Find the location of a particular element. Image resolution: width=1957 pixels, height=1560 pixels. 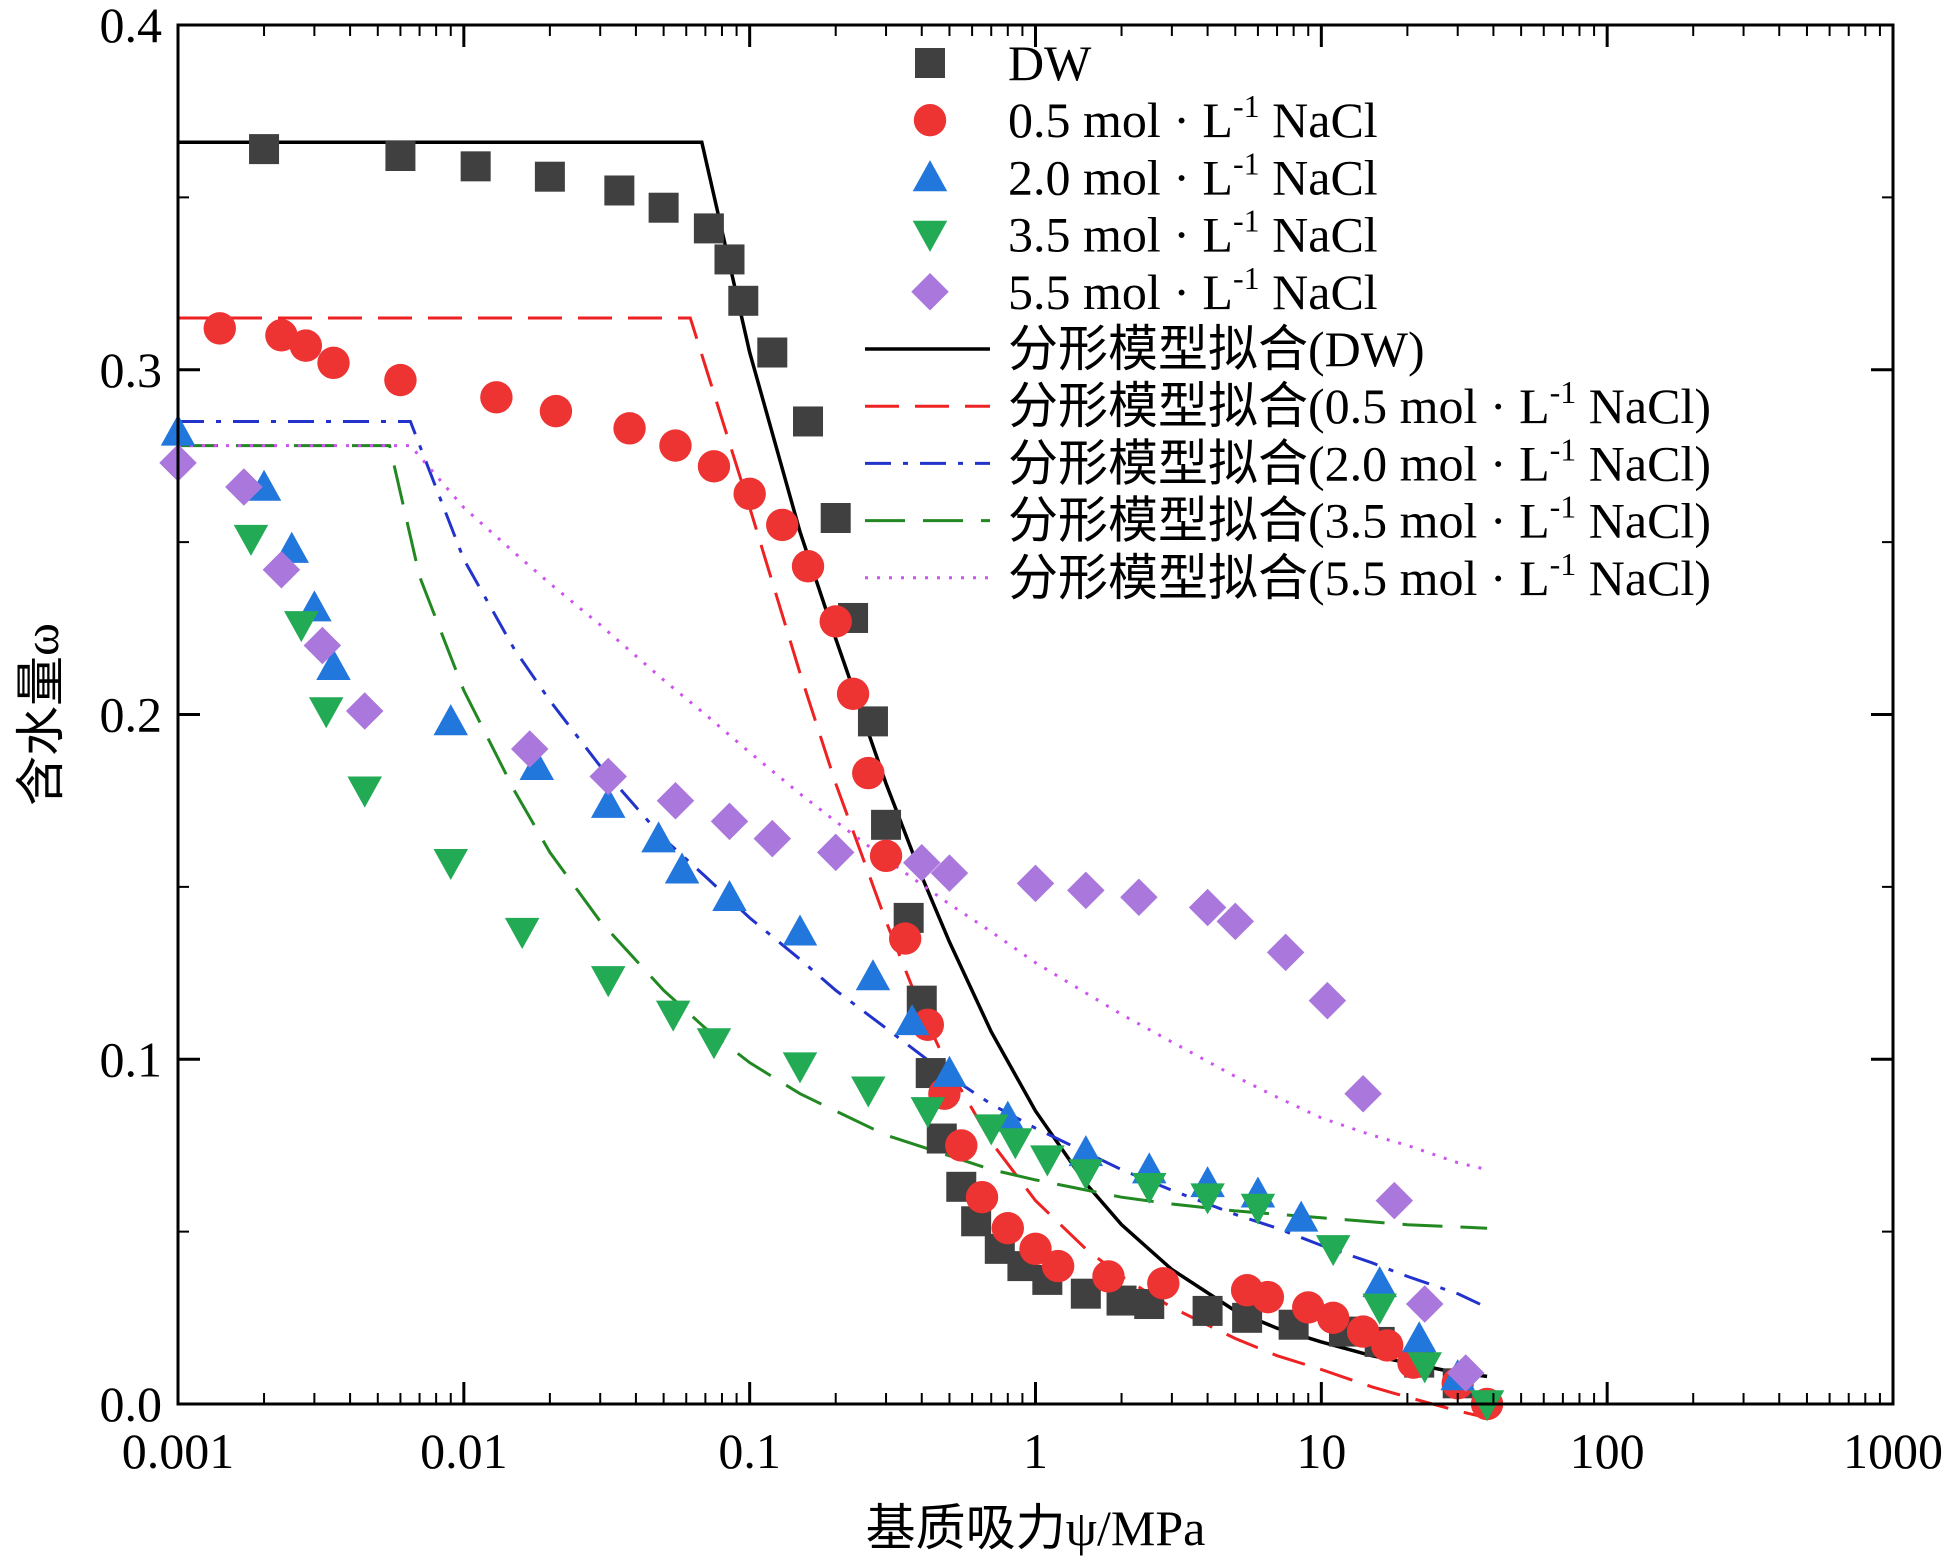

legend-item: 分形模型拟合(2.0 mol · L-1 NaCl) is located at coordinates (1288, 461).